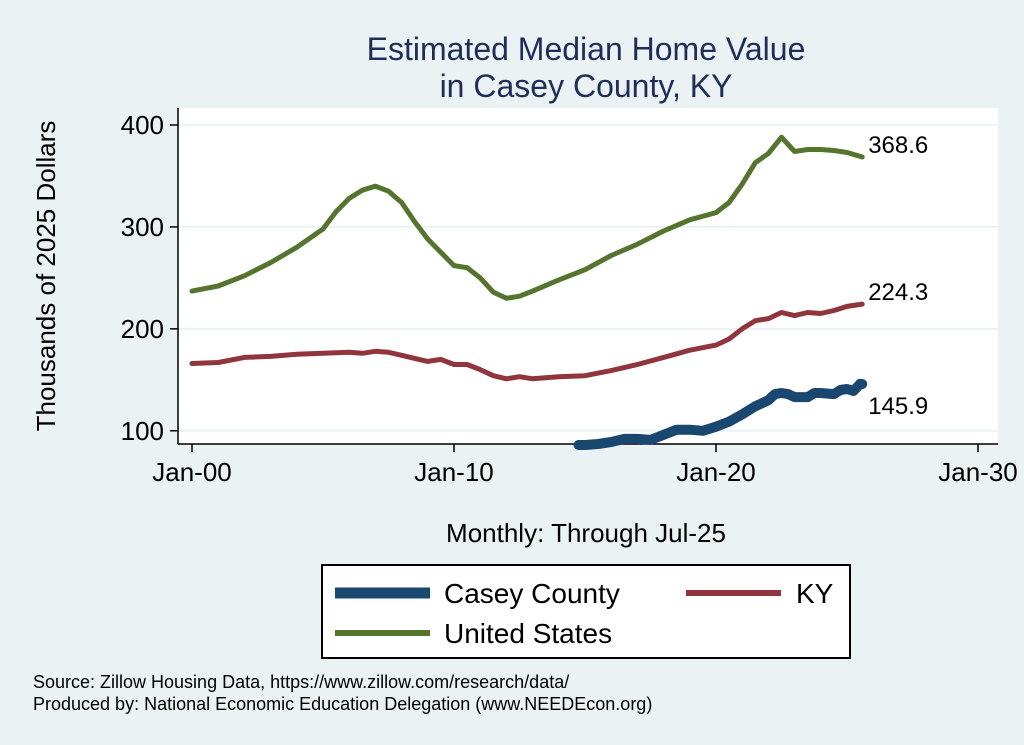 The image size is (1024, 745). What do you see at coordinates (192, 472) in the screenshot?
I see `x-tick-label-Jan-00: Jan-00` at bounding box center [192, 472].